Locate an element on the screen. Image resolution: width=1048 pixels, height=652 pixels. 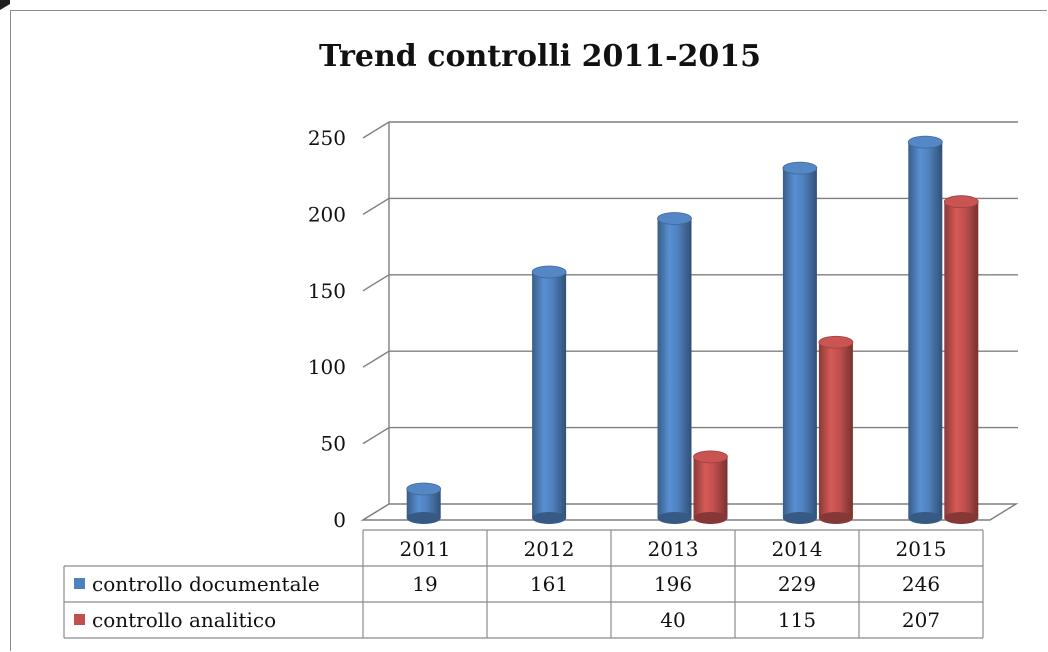
x-tick-label: 2011 is located at coordinates (425, 549).